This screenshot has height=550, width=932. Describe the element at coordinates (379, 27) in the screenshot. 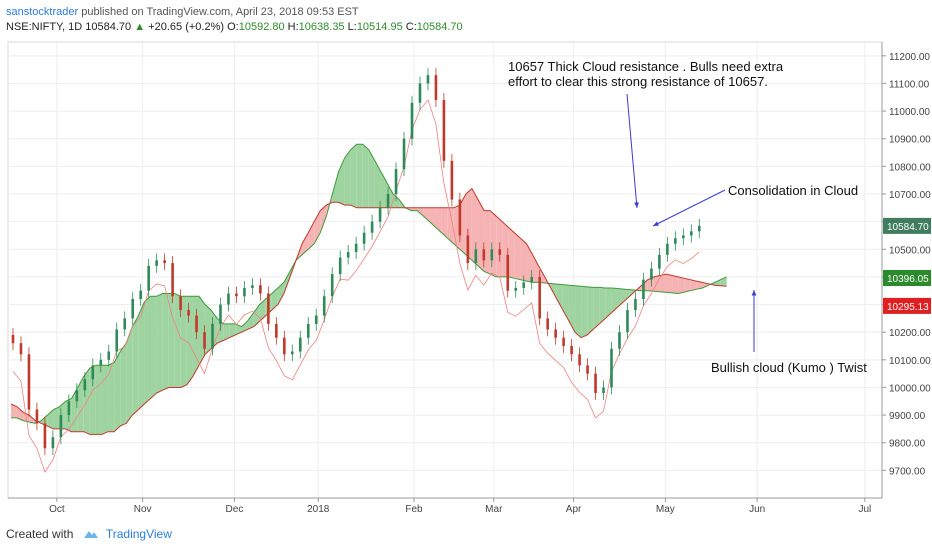

I see `low-value: 10514.95` at that location.